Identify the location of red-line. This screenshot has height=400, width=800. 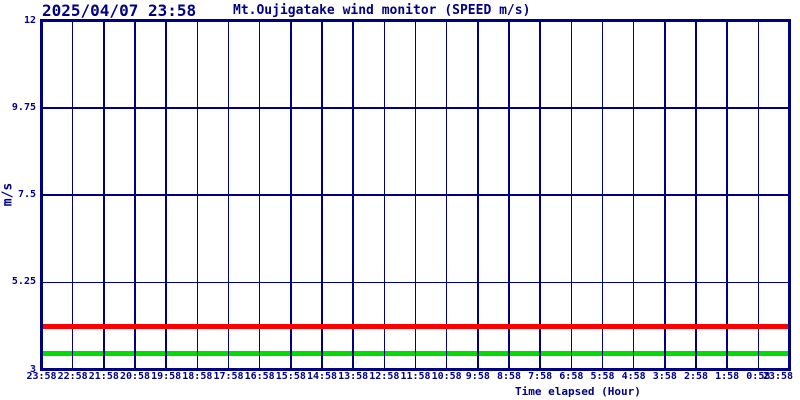
(415, 327).